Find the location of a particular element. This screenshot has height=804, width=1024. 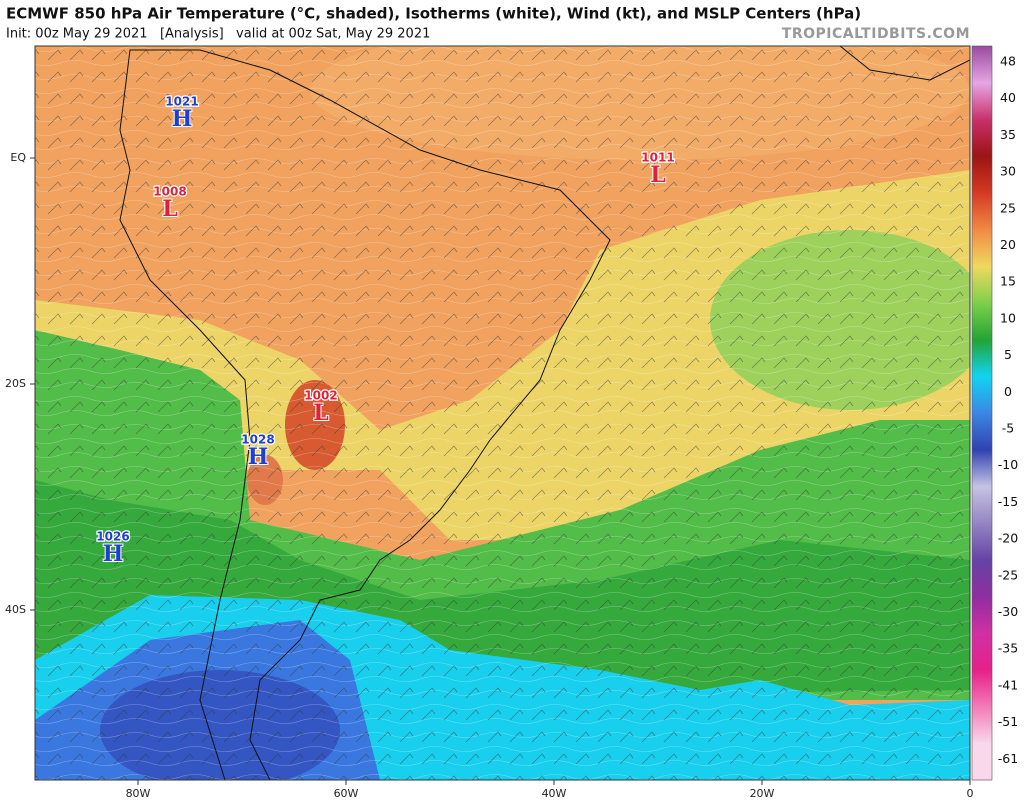

pressure-value: 1028 is located at coordinates (257, 440).